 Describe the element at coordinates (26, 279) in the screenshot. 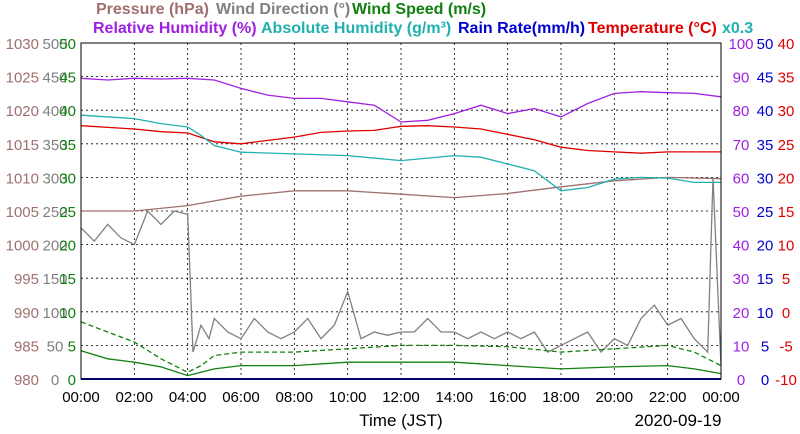

I see `pressure-tick-label: 995` at that location.